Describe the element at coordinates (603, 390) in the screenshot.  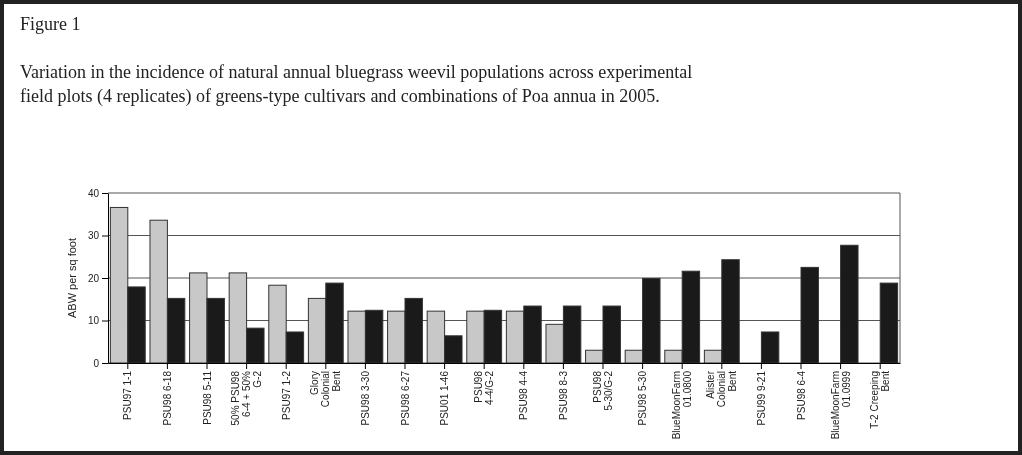
I see `x-tick-label: PSU98 5-30/G-2` at that location.